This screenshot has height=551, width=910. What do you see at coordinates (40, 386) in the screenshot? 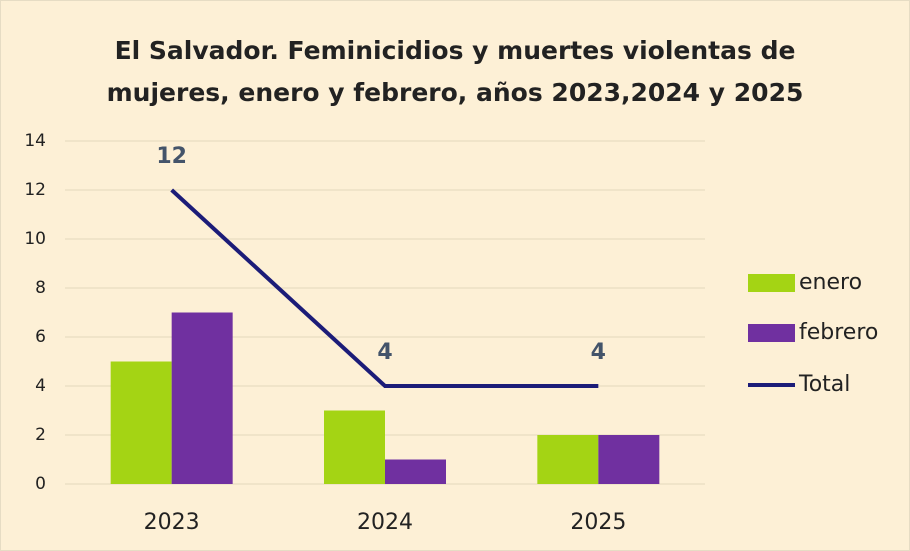
I see `y-tick-label: 4` at bounding box center [40, 386].